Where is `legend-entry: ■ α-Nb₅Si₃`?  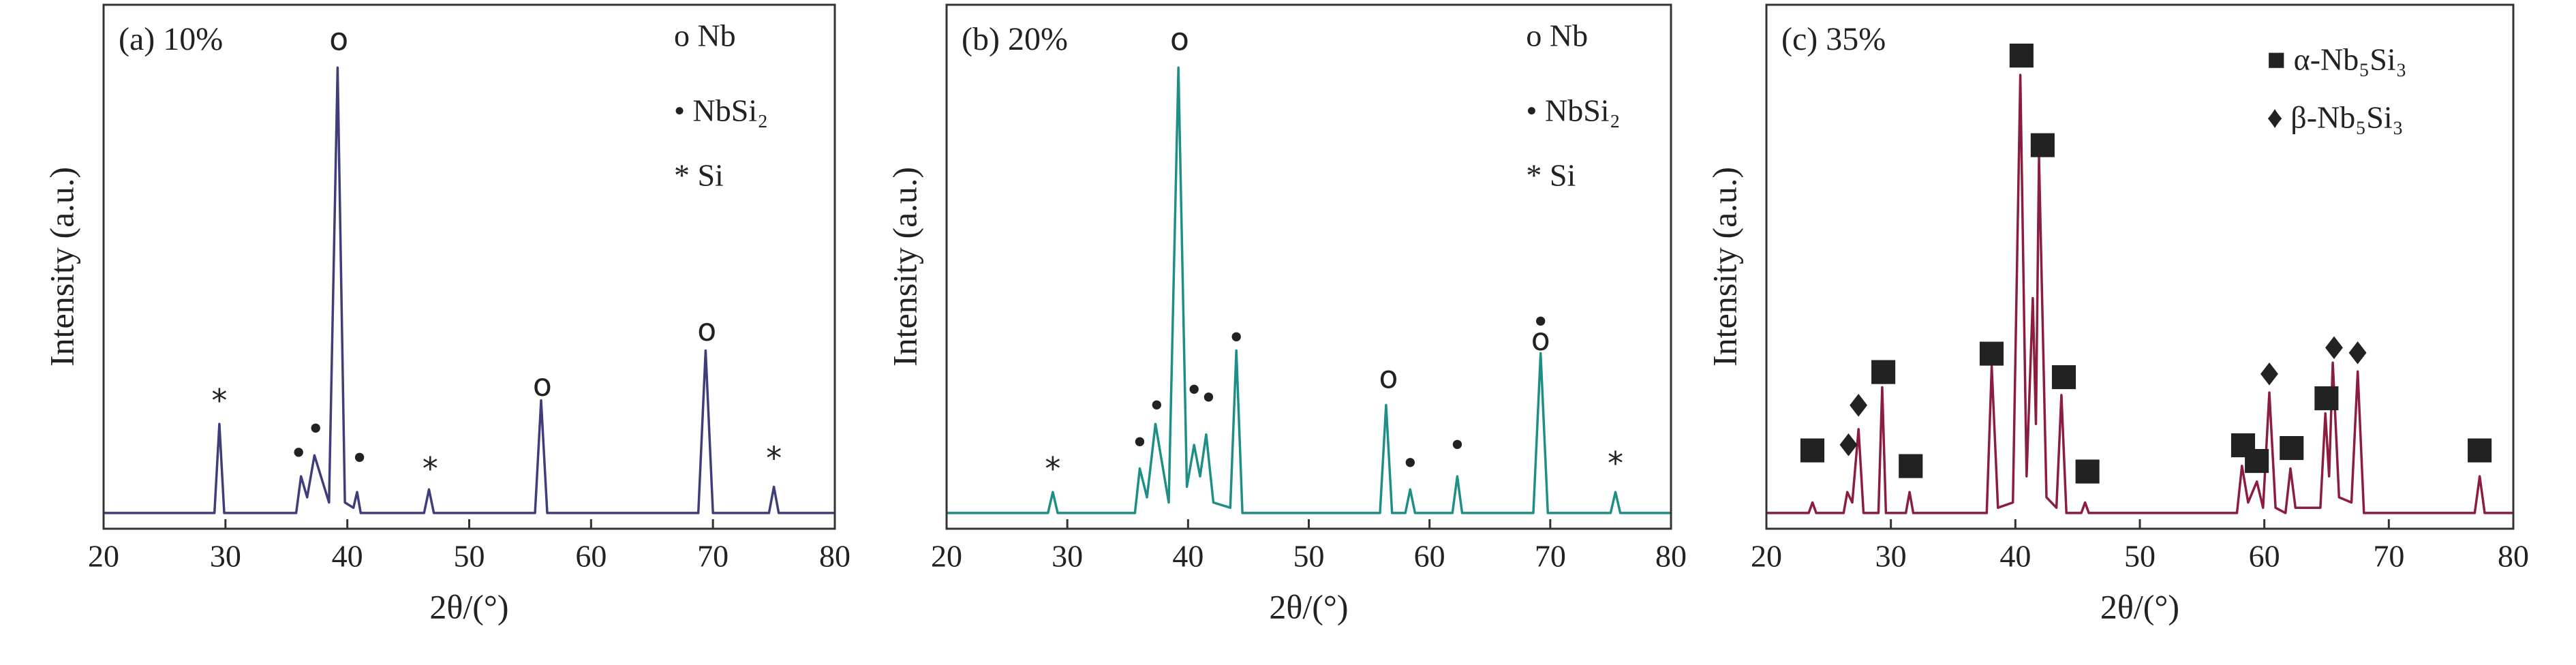 legend-entry: ■ α-Nb₅Si₃ is located at coordinates (2336, 59).